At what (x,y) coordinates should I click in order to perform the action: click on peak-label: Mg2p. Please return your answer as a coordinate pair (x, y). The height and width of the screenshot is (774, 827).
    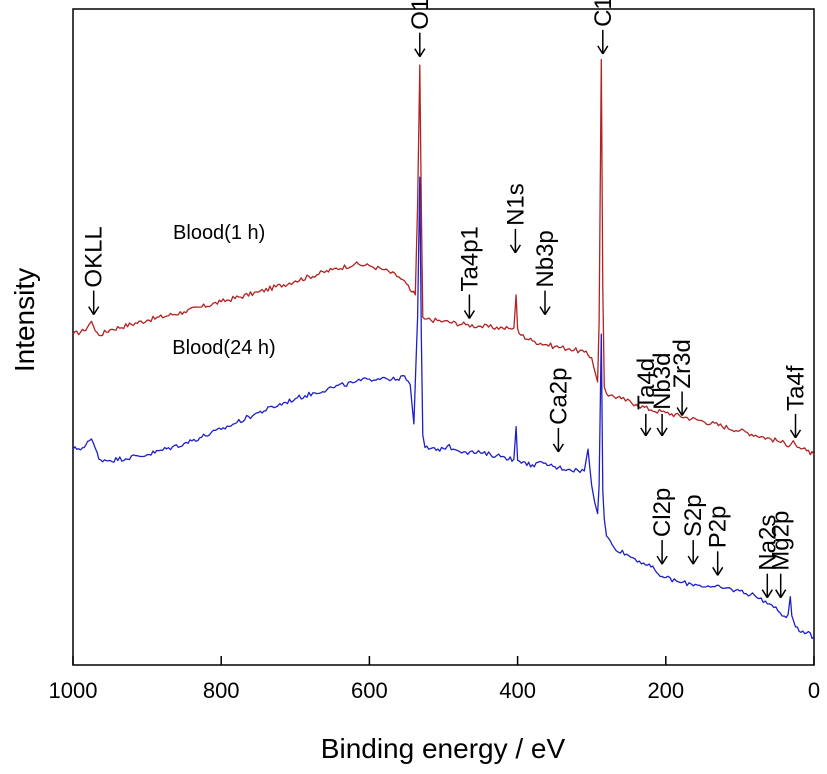
    Looking at the image, I should click on (781, 541).